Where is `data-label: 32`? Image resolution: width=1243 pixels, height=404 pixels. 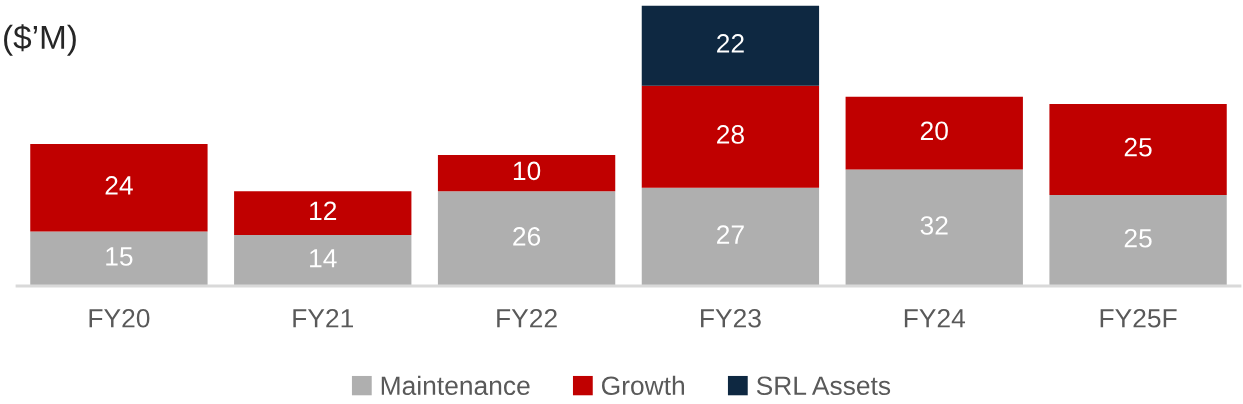
data-label: 32 is located at coordinates (934, 225).